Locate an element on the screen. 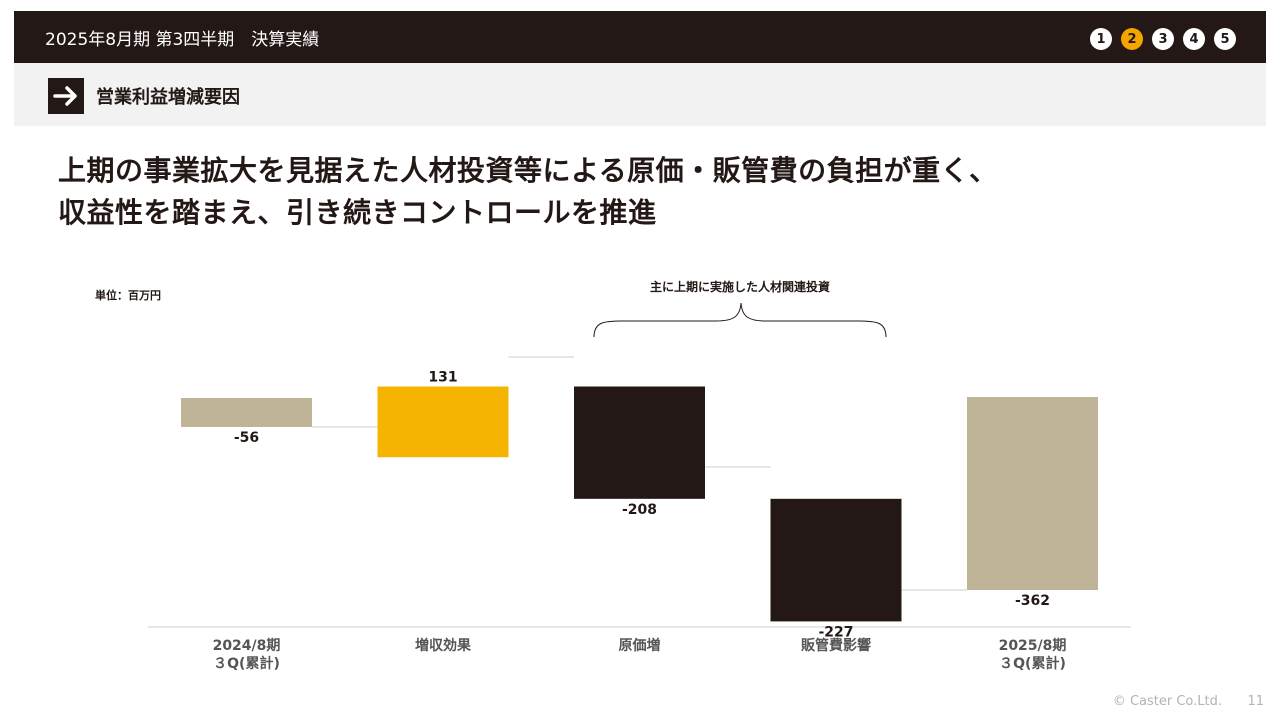 This screenshot has height=720, width=1280. data-label-5: -362 is located at coordinates (1032, 601).